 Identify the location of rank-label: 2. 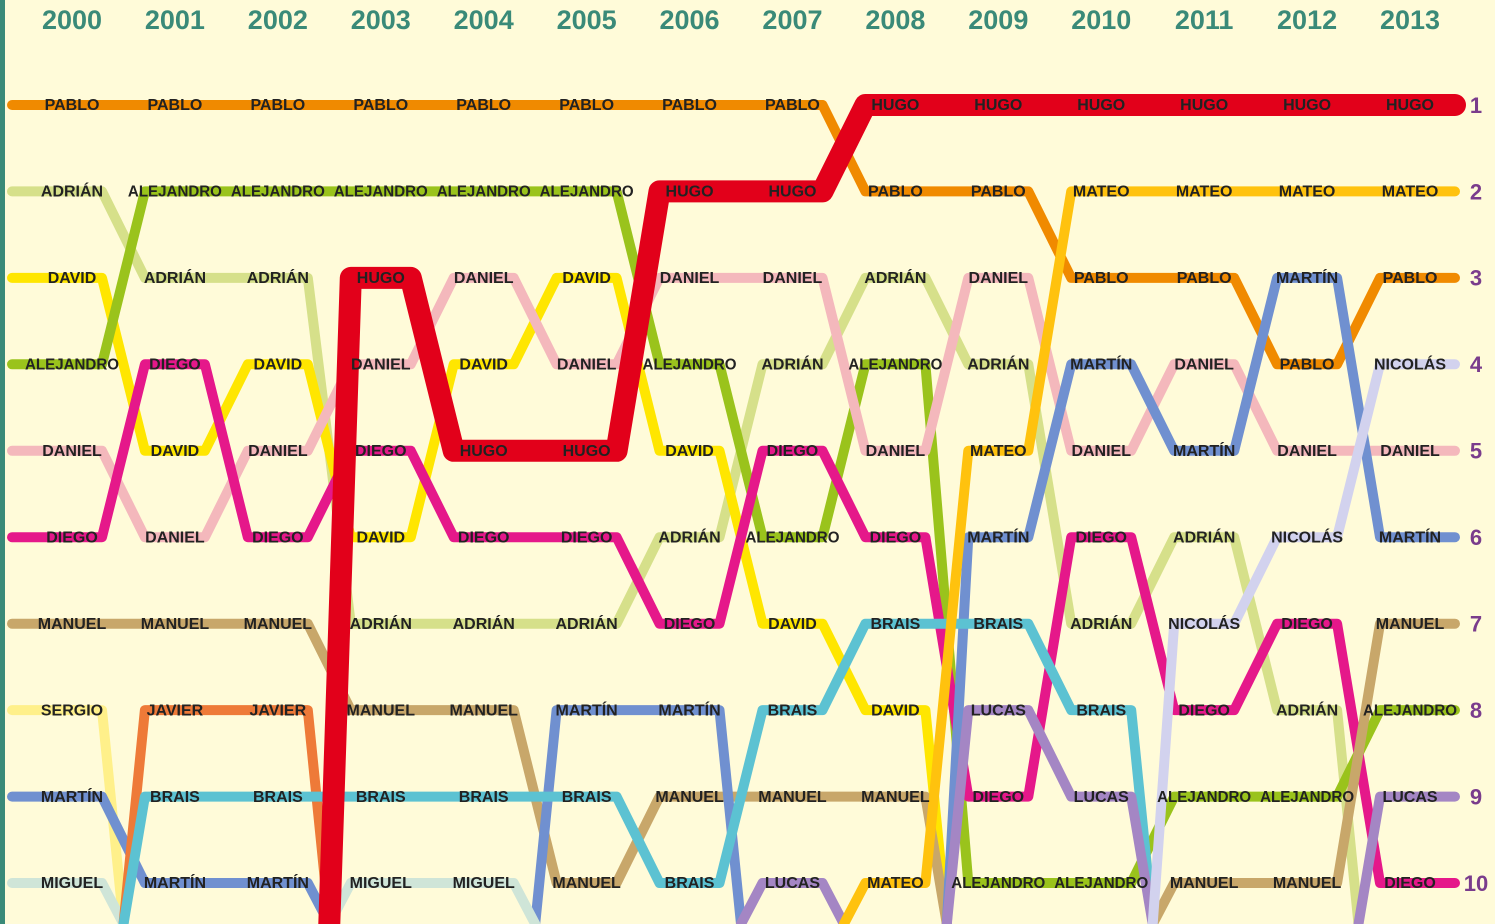
(1476, 191).